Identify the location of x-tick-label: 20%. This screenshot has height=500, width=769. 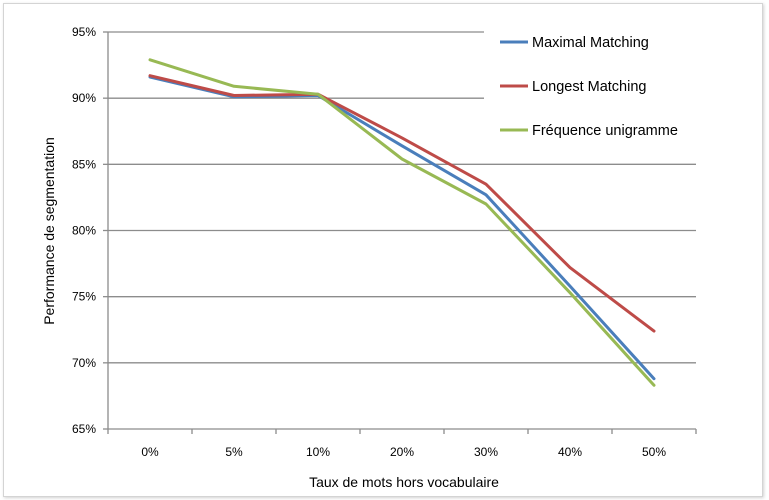
(402, 452).